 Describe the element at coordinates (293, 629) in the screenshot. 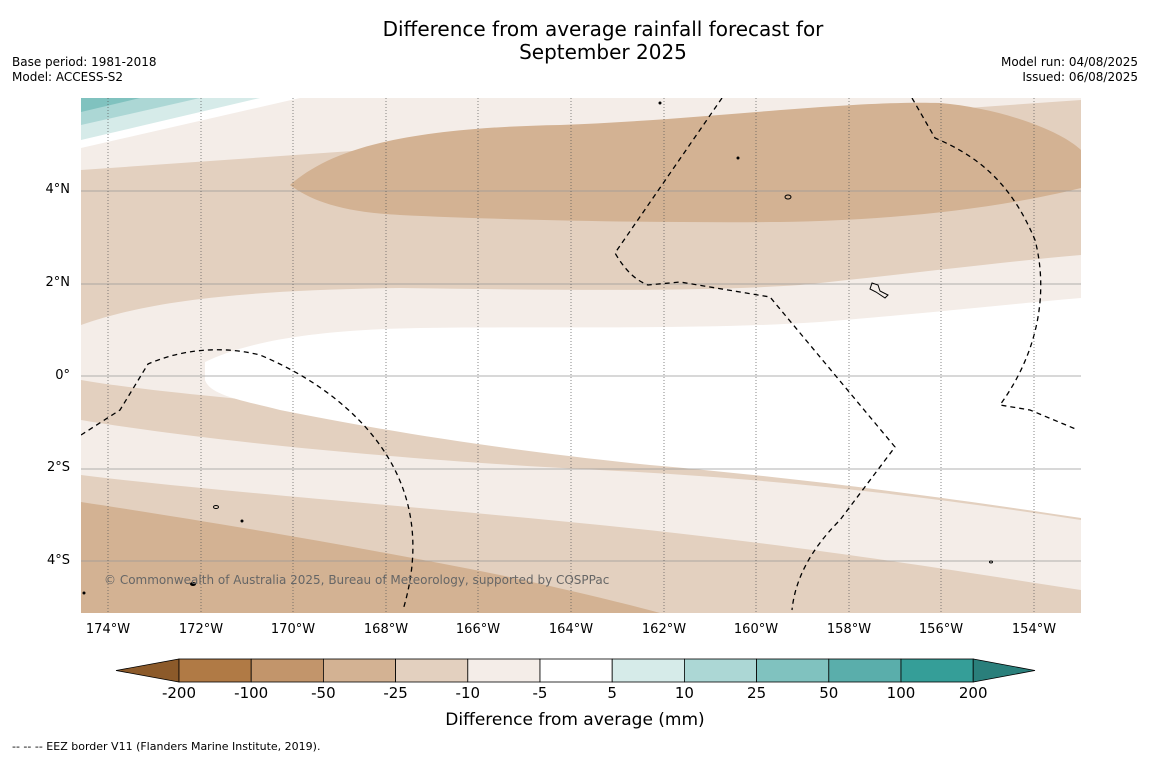

I see `lon-label-170w: 170°W` at that location.